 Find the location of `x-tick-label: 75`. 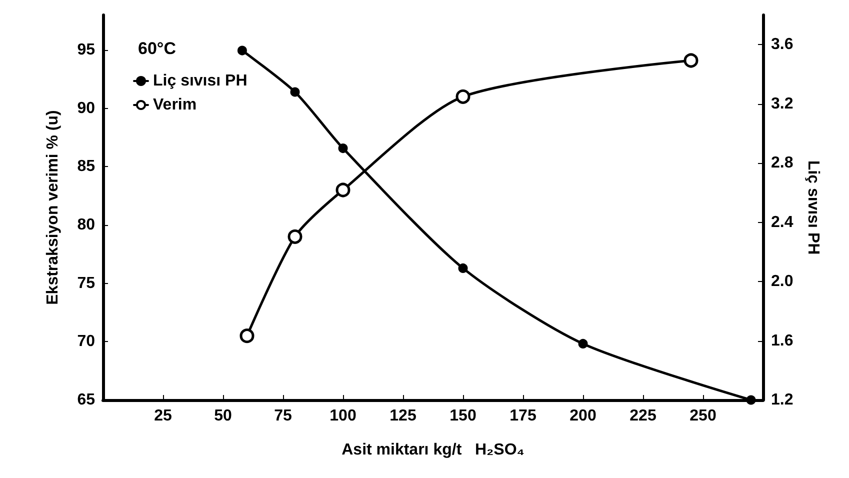

x-tick-label: 75 is located at coordinates (283, 416).